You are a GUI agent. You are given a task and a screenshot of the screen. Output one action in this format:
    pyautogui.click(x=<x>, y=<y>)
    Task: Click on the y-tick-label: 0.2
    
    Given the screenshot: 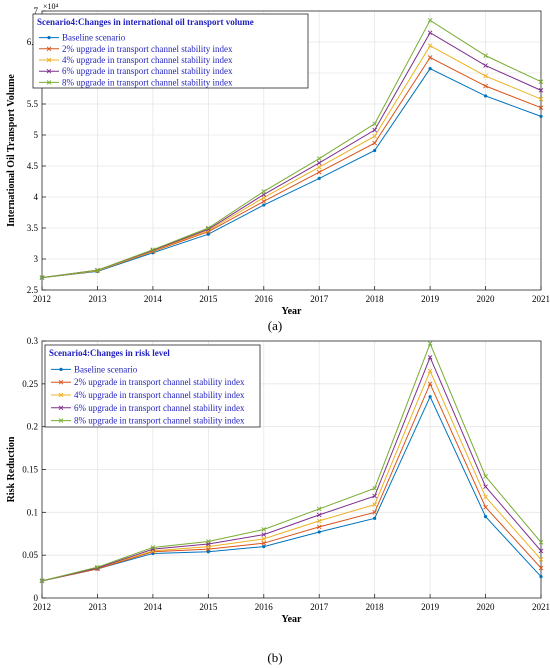 What is the action you would take?
    pyautogui.click(x=32, y=427)
    